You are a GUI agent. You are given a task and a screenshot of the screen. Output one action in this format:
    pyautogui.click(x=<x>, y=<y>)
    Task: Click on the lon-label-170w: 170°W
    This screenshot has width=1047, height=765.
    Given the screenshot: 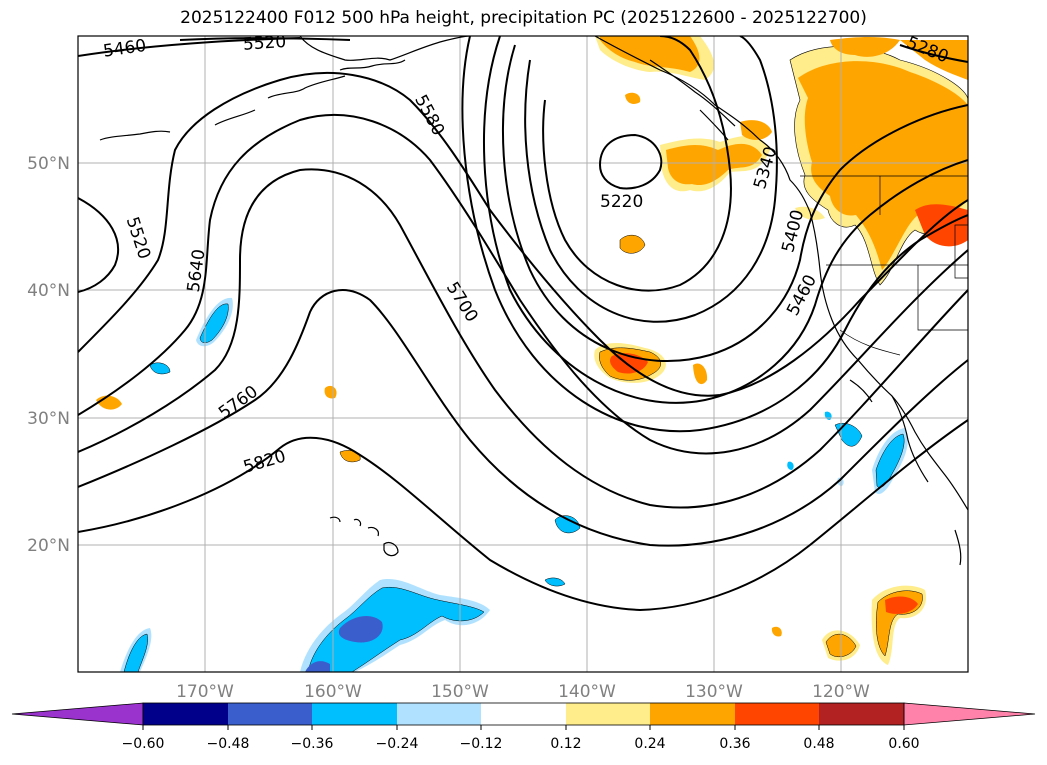 What is the action you would take?
    pyautogui.click(x=205, y=692)
    